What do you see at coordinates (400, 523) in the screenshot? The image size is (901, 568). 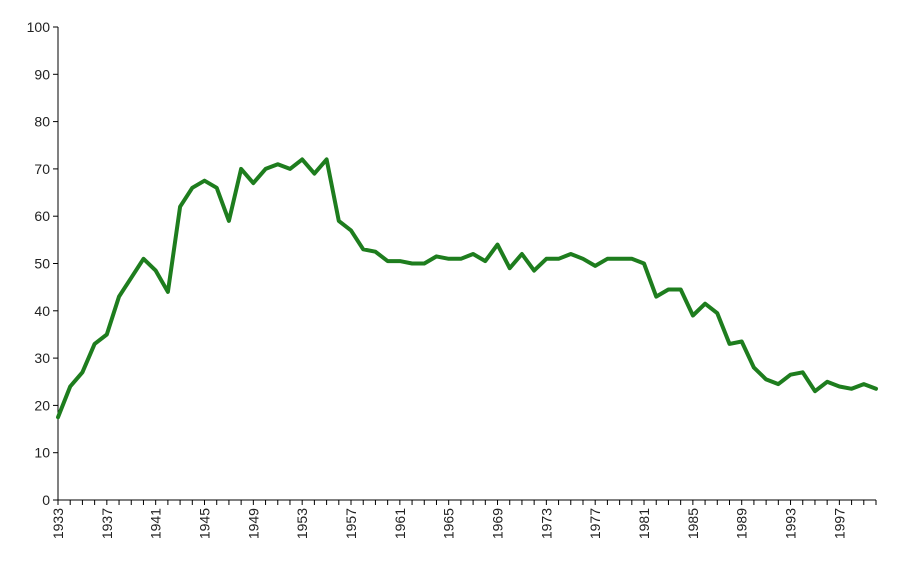 I see `x-tick-label: 1961` at bounding box center [400, 523].